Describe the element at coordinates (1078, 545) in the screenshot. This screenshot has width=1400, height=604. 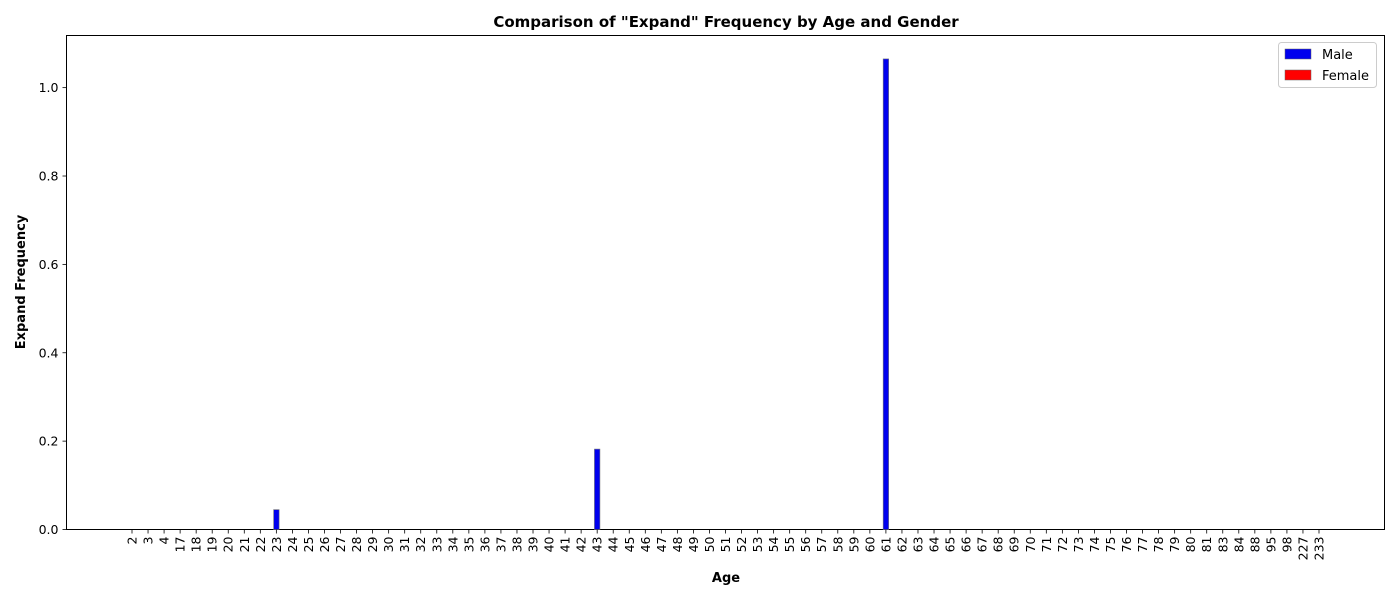
I see `x-tick-label: 73` at that location.